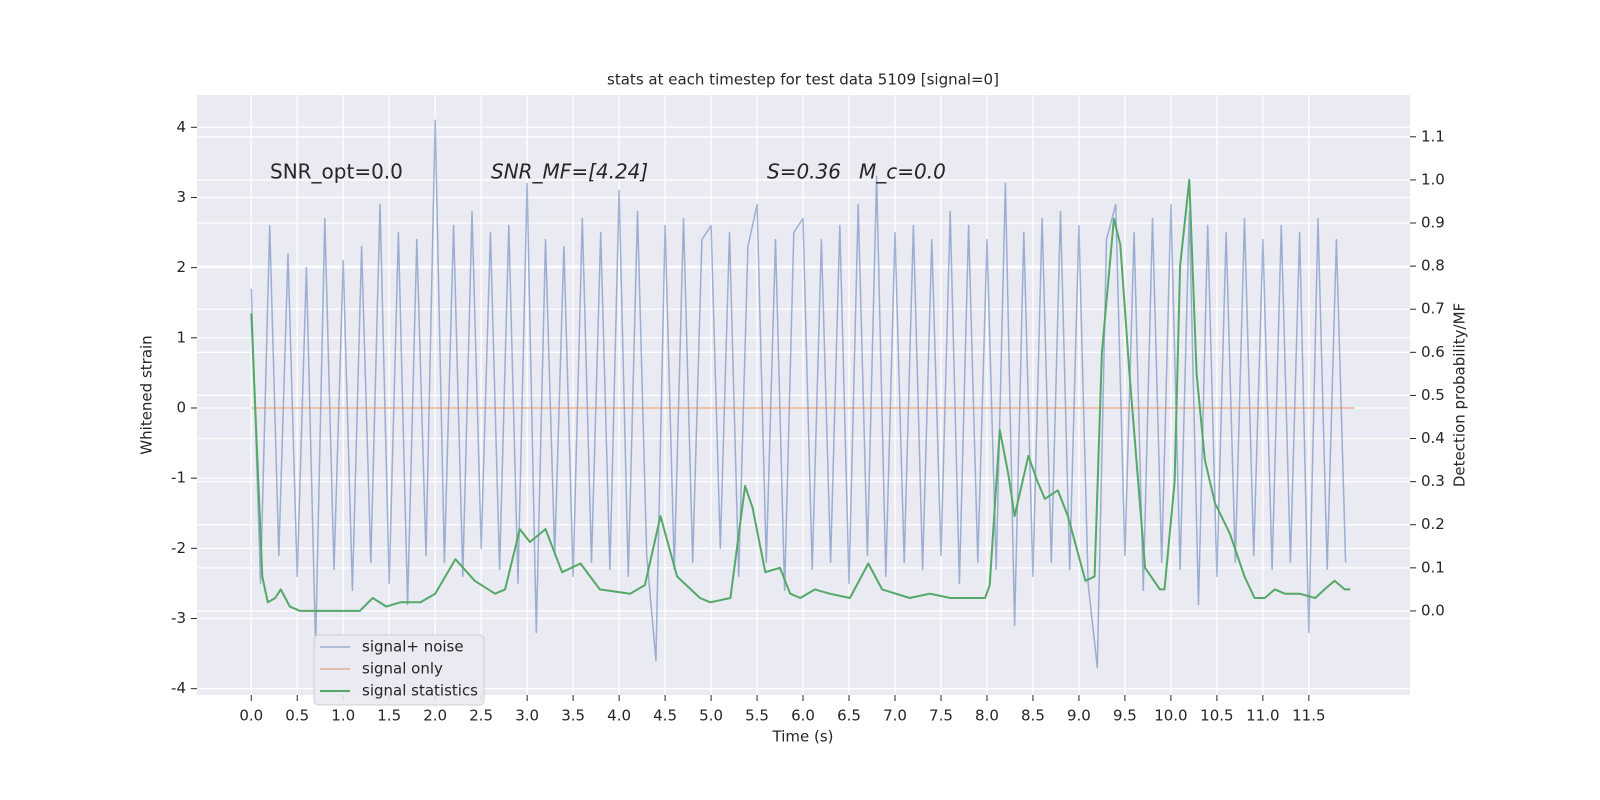  Describe the element at coordinates (1033, 716) in the screenshot. I see `x-tick-label: 8.5` at that location.